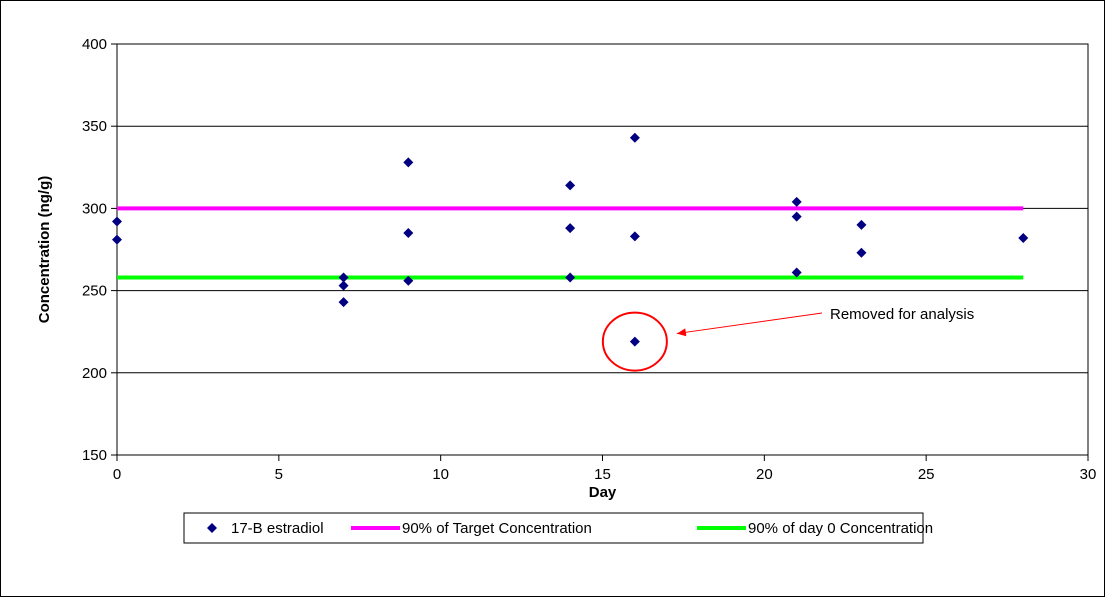  I want to click on legend-entry-target-concentration: 90% of Target Concentration, so click(497, 528).